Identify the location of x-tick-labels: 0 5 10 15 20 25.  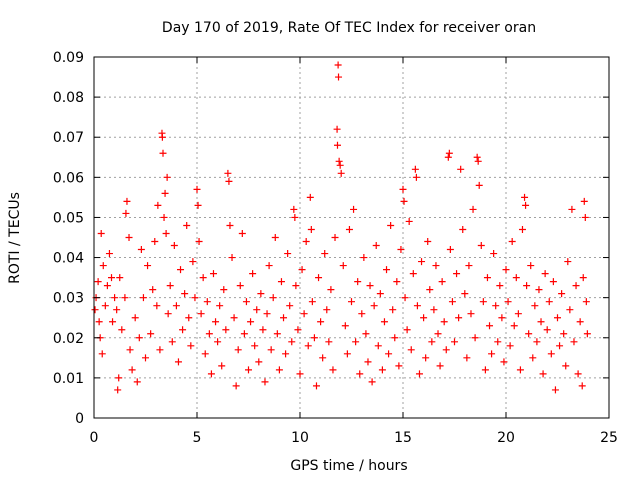
(354, 438).